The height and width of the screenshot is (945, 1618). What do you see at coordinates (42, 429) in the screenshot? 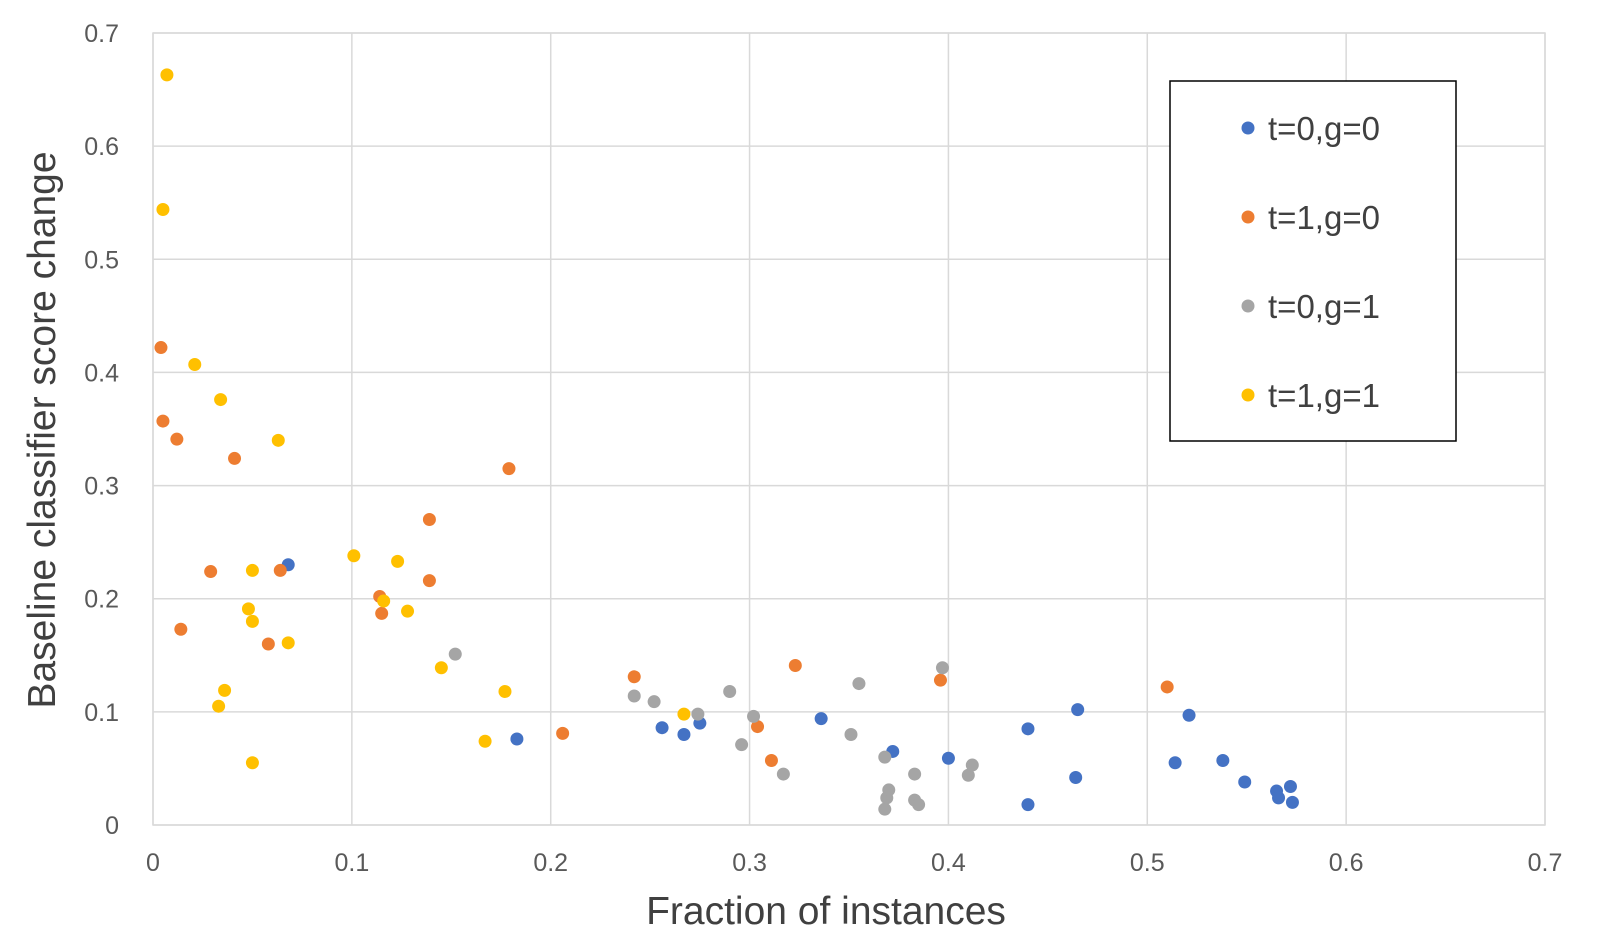
I see `y-axis-title: Baseline classifier score change` at bounding box center [42, 429].